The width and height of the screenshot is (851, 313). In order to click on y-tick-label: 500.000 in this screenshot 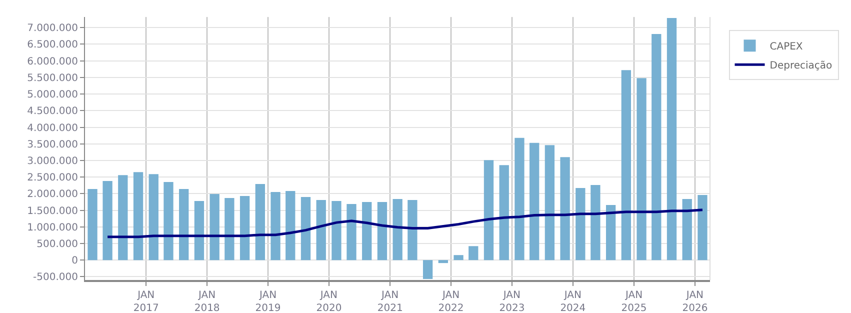, I will do `click(57, 244)`.